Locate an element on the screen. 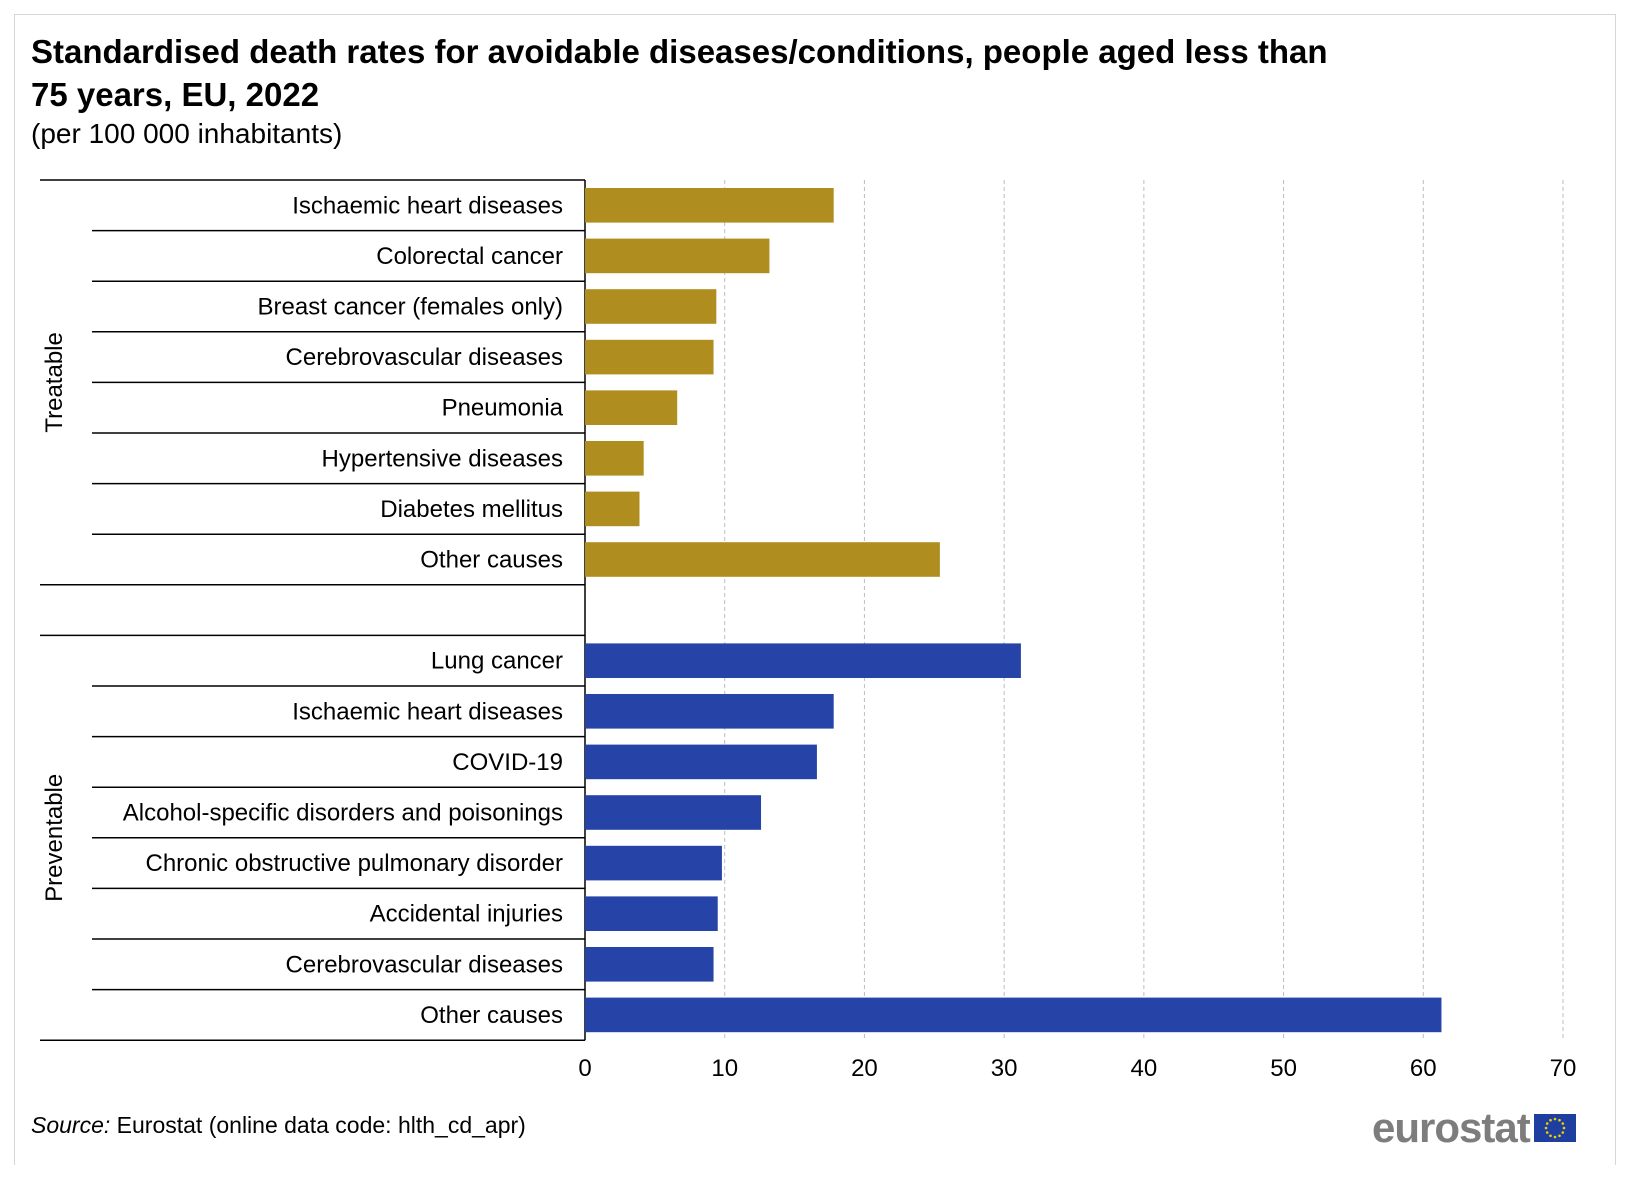  x-tick-label: 40 is located at coordinates (1144, 1068).